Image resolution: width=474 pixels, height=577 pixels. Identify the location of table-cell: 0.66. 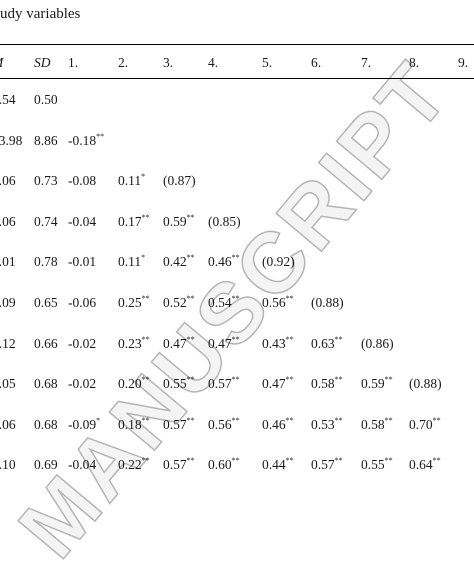
(46, 344).